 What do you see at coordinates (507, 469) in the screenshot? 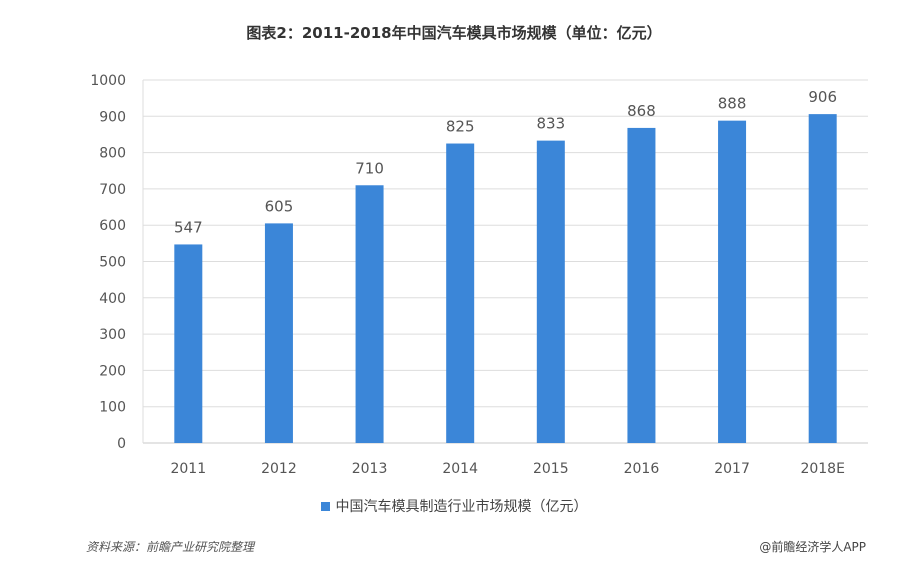
I see `x-axis: 2011 2012 2013 2014 2015 2016 2017 2018E` at bounding box center [507, 469].